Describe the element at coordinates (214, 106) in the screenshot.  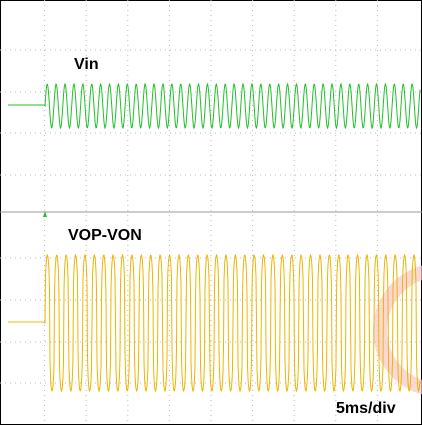
I see `vin-waveform` at that location.